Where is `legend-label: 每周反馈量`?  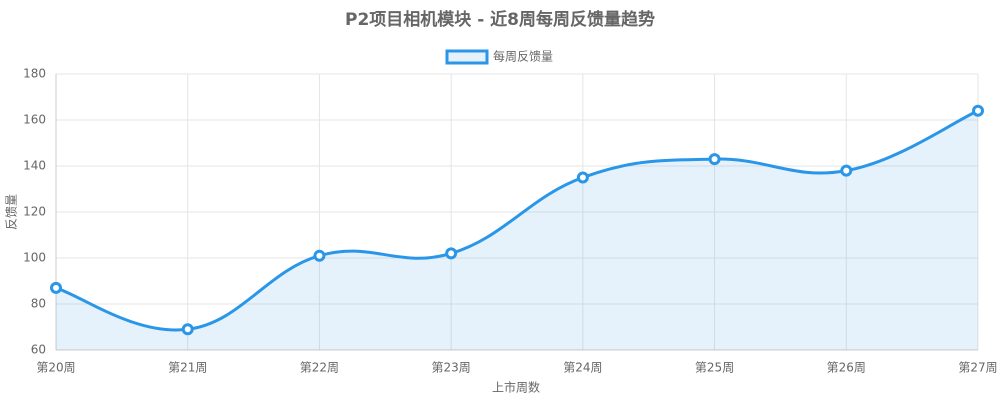 legend-label: 每周反馈量 is located at coordinates (523, 56).